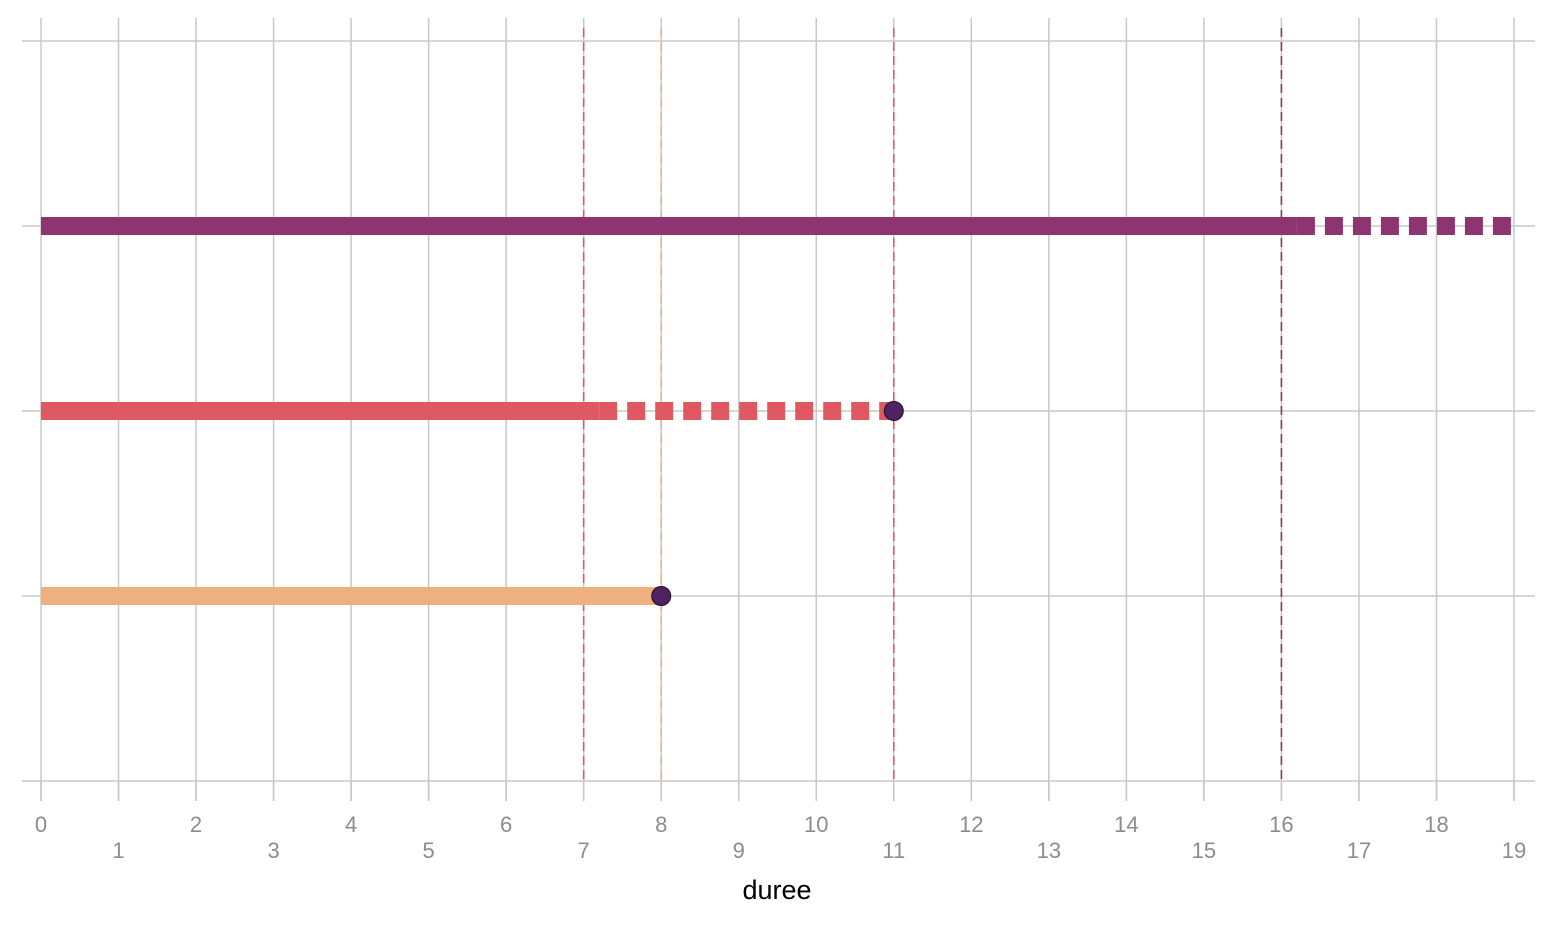  I want to click on x-tick-label: 10, so click(816, 824).